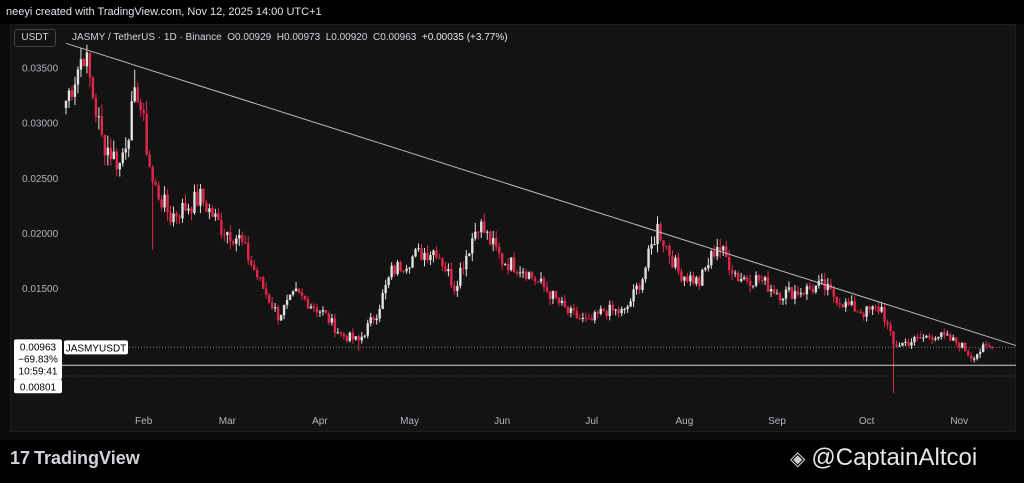 This screenshot has width=1024, height=483. I want to click on tradingview-logo: 17 TradingView, so click(75, 458).